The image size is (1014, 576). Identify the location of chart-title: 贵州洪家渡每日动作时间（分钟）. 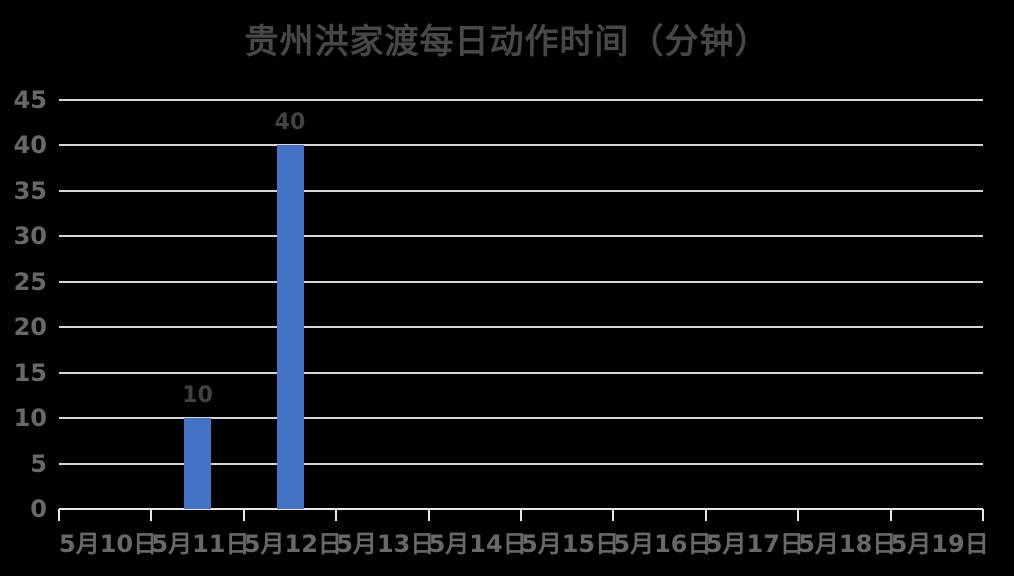
(507, 42).